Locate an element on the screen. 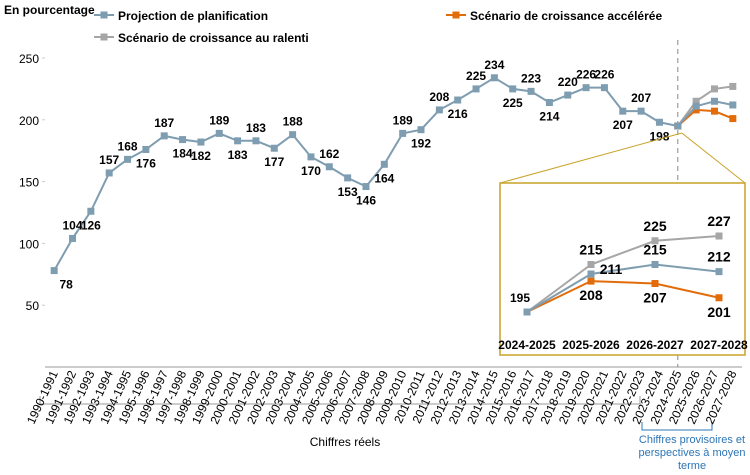  data-label: 78 is located at coordinates (66, 285).